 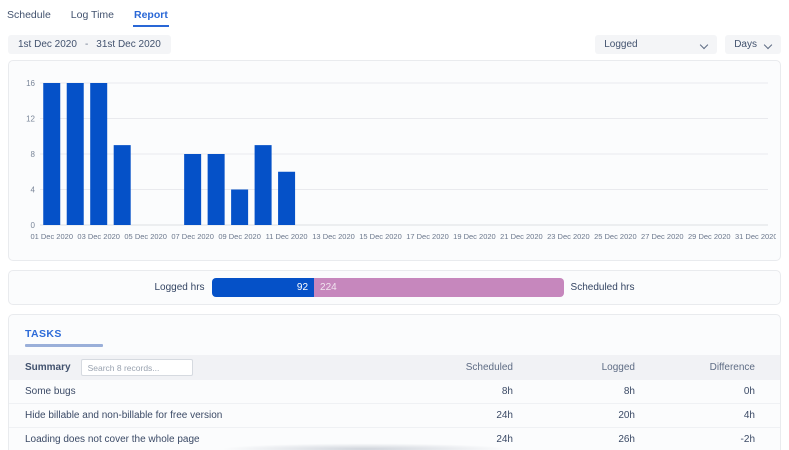 I want to click on logged-vs-scheduled-card: Logged hrs 92 224 Scheduled hrs, so click(x=394, y=287).